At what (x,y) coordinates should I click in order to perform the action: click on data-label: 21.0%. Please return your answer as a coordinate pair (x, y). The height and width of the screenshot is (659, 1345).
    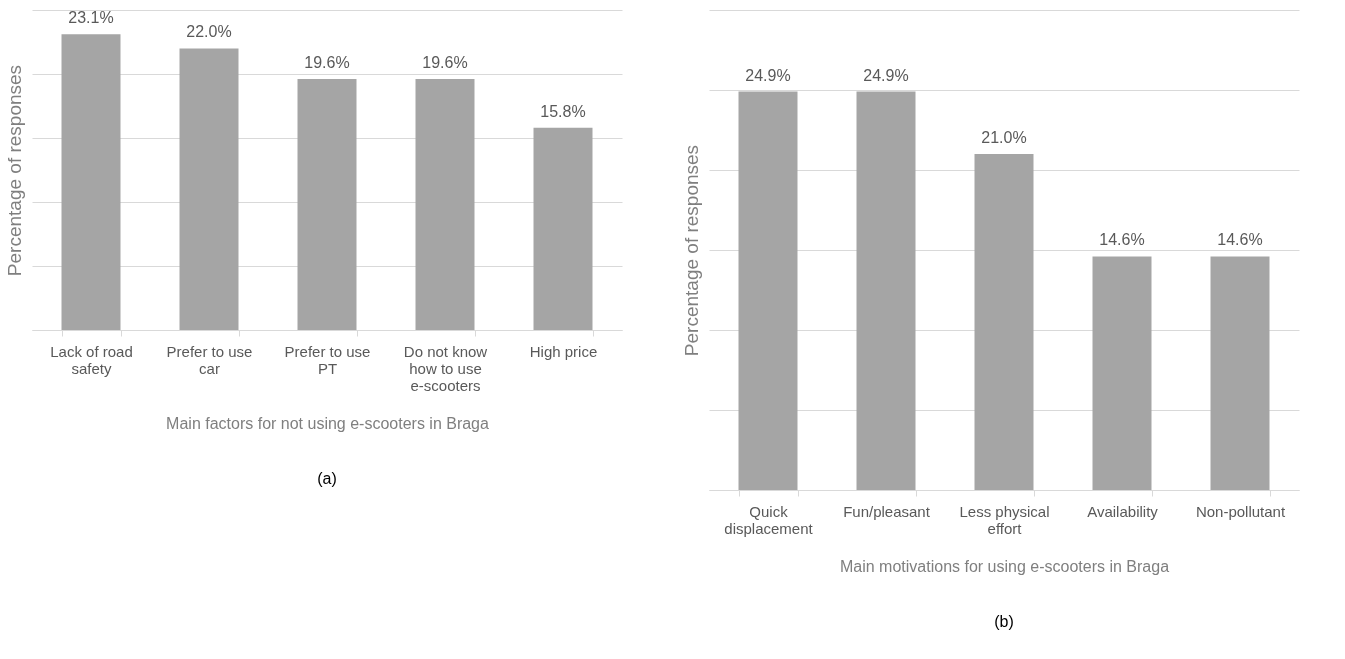
    Looking at the image, I should click on (1004, 137).